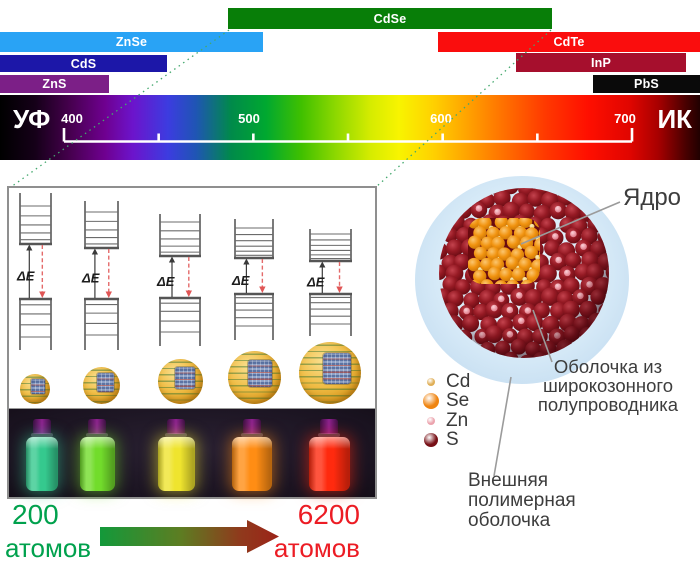 Image resolution: width=700 pixels, height=561 pixels. I want to click on core-shell-nanoparticle, so click(524, 273).